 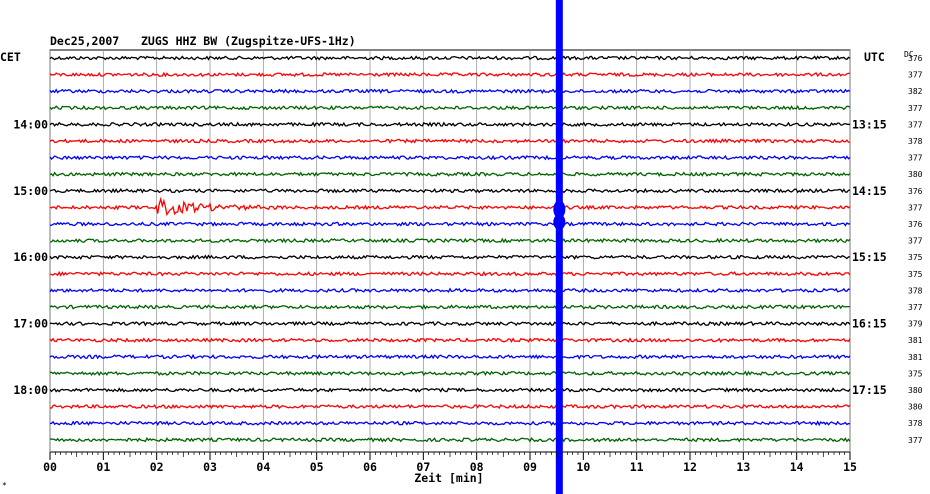 What do you see at coordinates (30, 324) in the screenshot?
I see `left-hour-label: 17:00` at bounding box center [30, 324].